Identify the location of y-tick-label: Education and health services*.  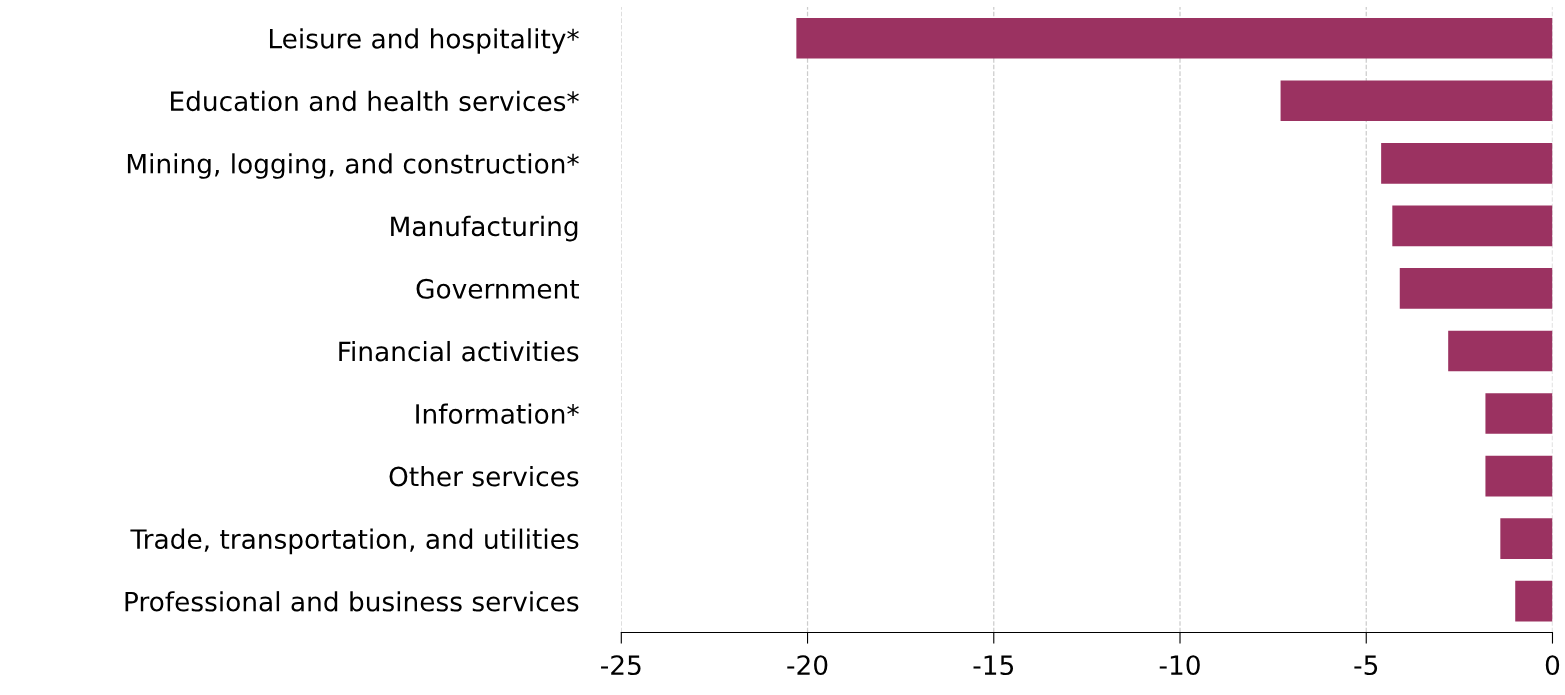
(375, 101).